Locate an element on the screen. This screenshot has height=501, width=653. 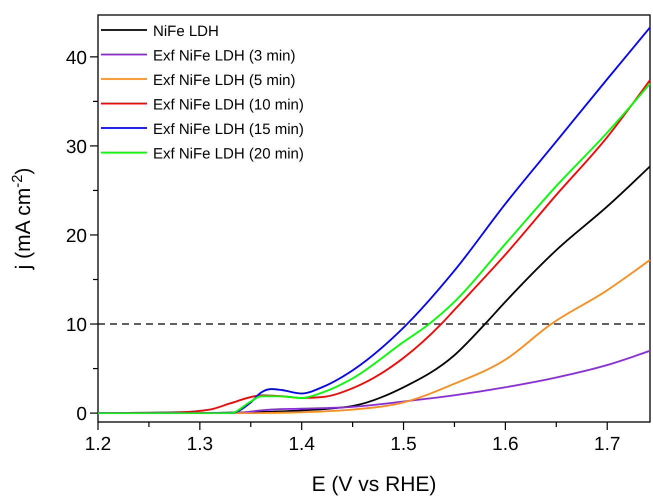
legend-label: Exf NiFe LDH (3 min) is located at coordinates (224, 56).